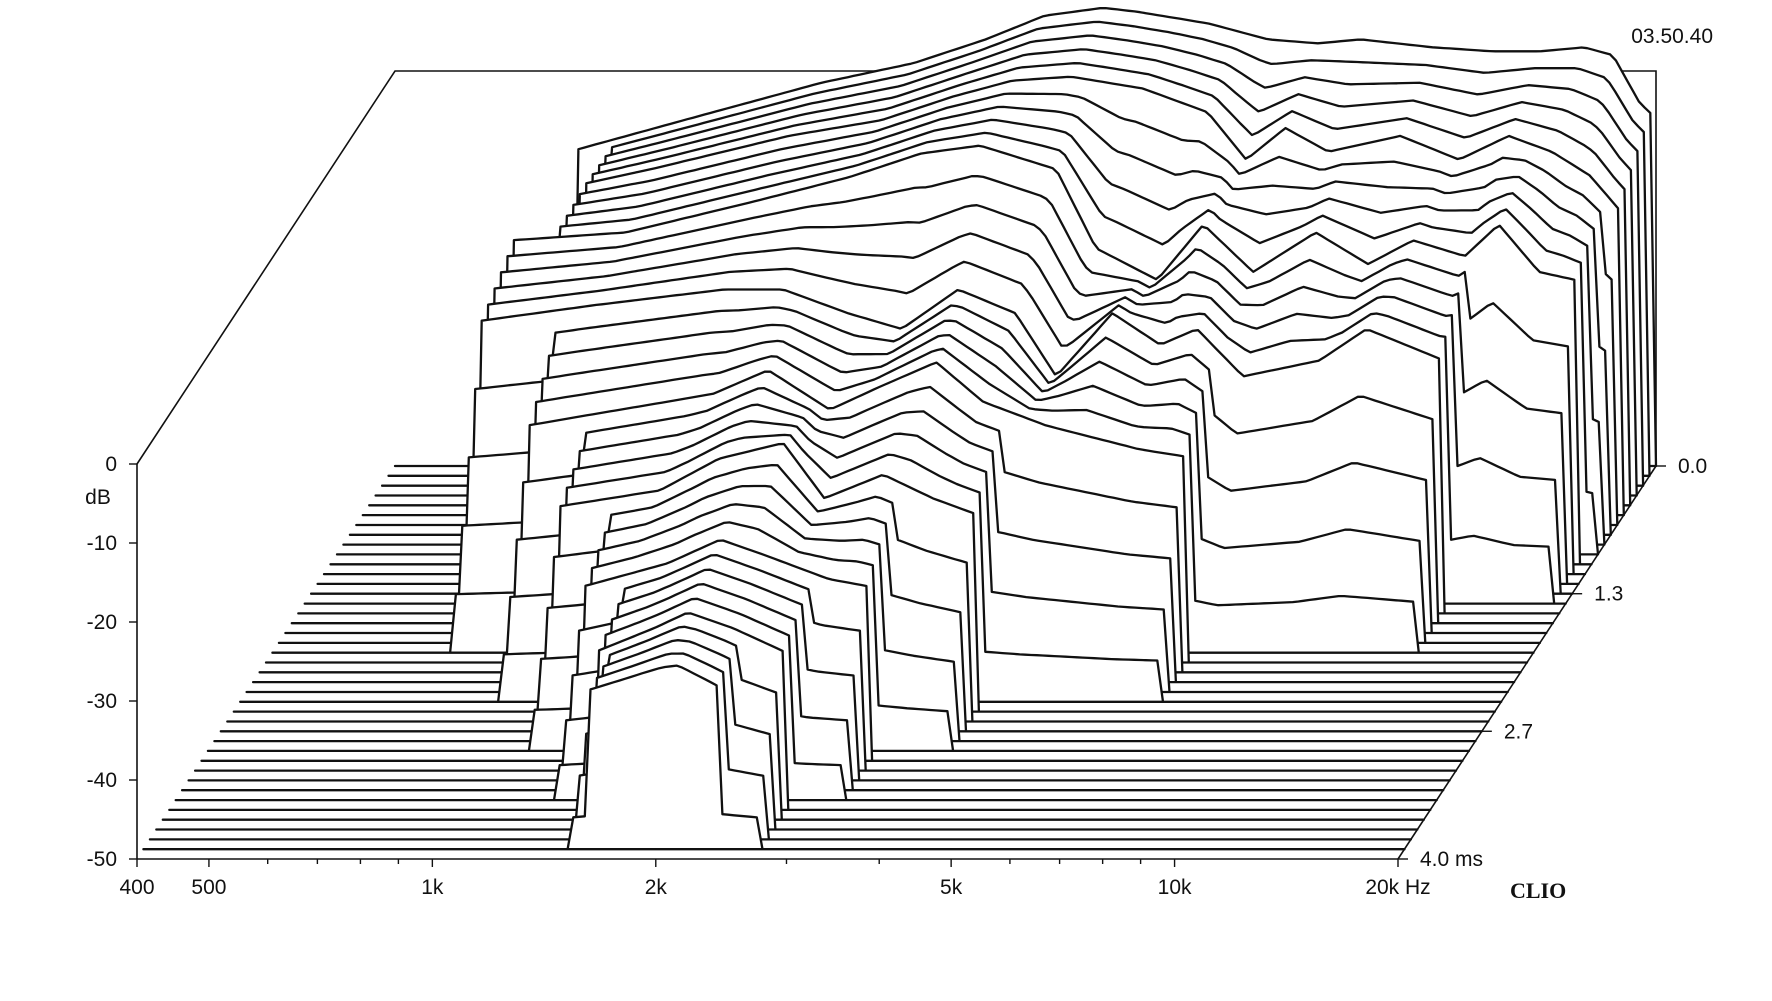 The image size is (1772, 1001). What do you see at coordinates (1175, 887) in the screenshot?
I see `x-tick-label-5: 10k` at bounding box center [1175, 887].